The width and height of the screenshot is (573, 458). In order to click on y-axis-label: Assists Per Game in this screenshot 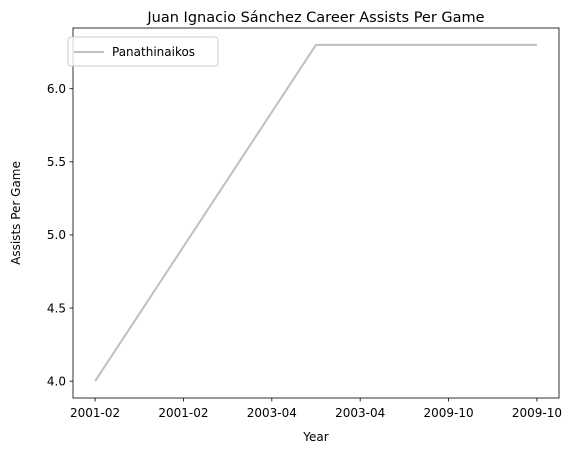, I will do `click(16, 213)`.